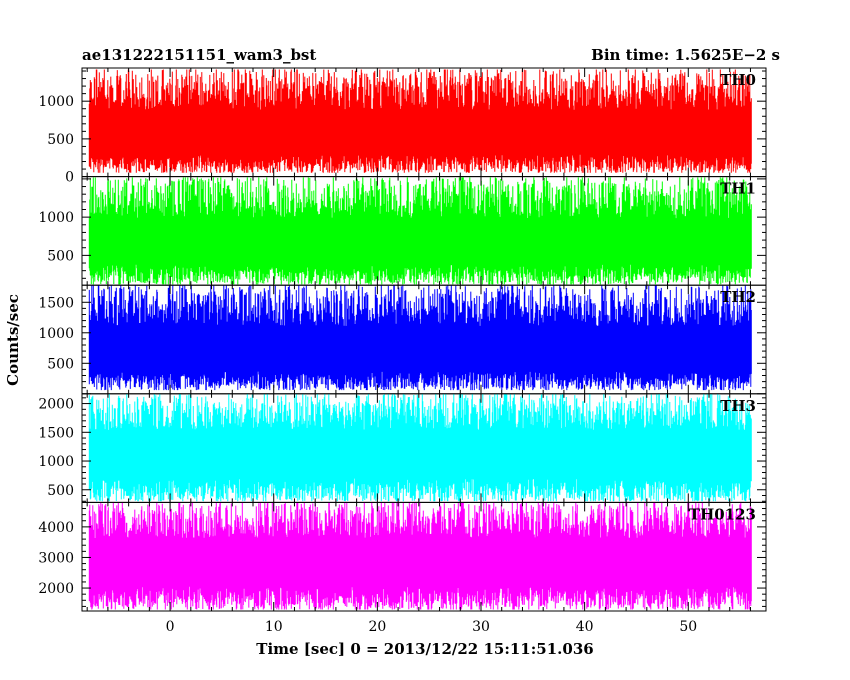 The image size is (850, 680). I want to click on panel-th3: 500 1000 1500 2000 TH3, so click(402, 448).